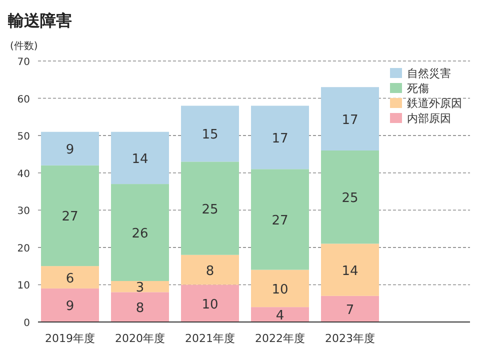 The image size is (497, 350). Describe the element at coordinates (23, 174) in the screenshot. I see `y-tick-label: 40` at that location.